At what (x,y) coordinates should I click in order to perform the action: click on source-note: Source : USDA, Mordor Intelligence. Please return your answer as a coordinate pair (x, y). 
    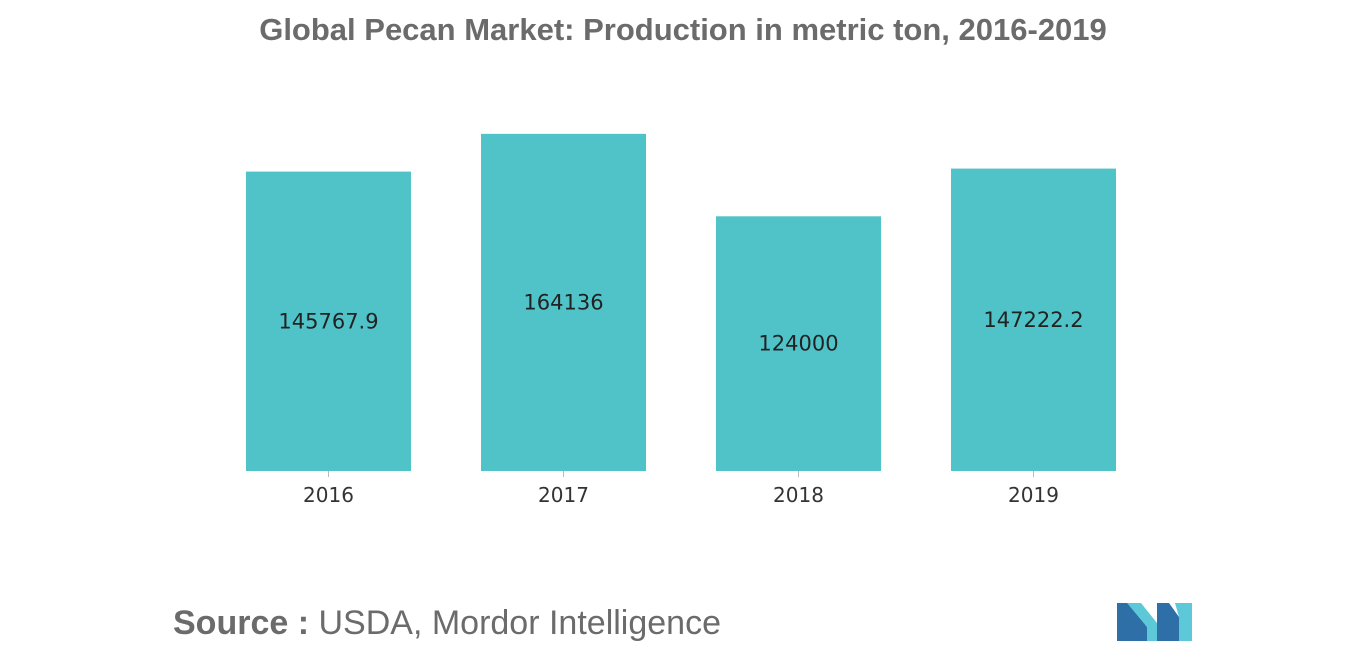
    Looking at the image, I should click on (447, 623).